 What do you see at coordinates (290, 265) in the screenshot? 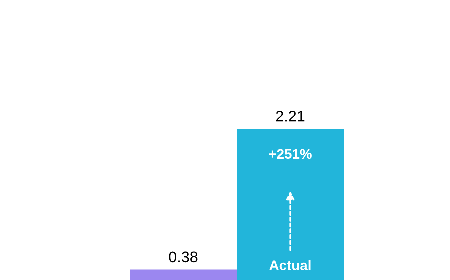
I see `annotation: Actual` at bounding box center [290, 265].